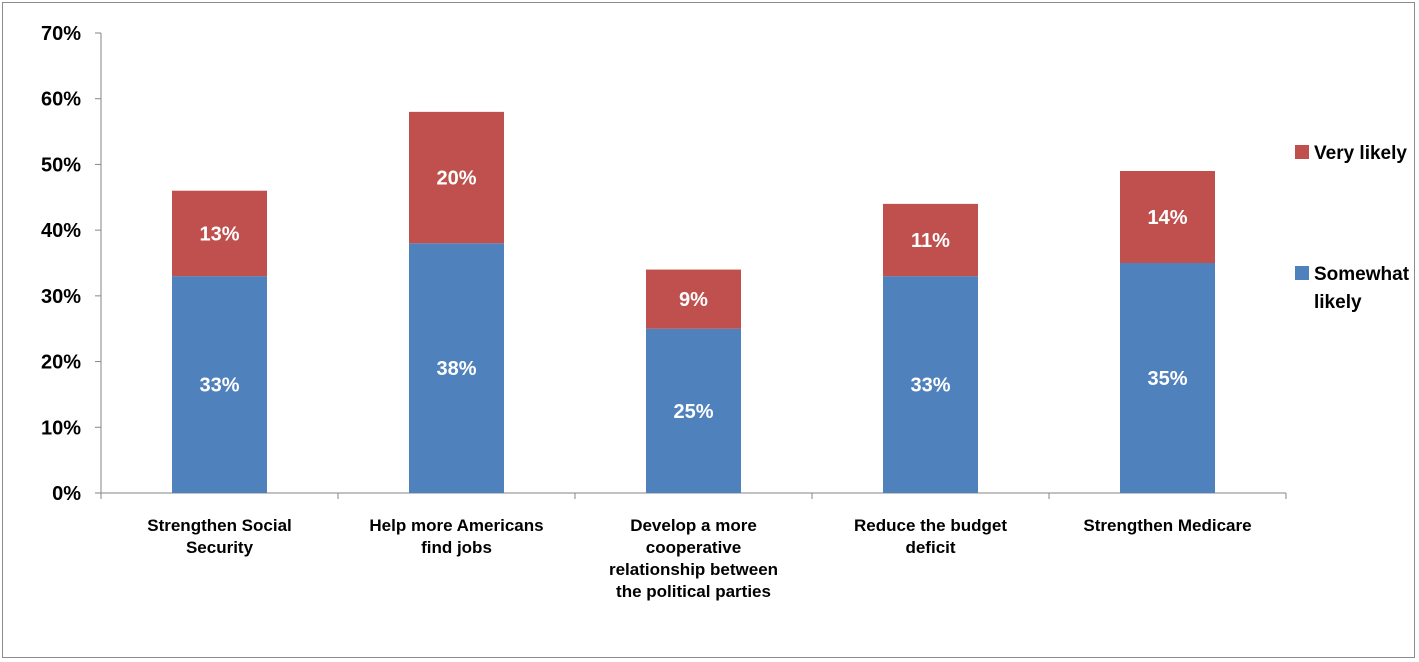 The image size is (1419, 662). Describe the element at coordinates (456, 525) in the screenshot. I see `x-category-label-line: Help more Americans` at that location.